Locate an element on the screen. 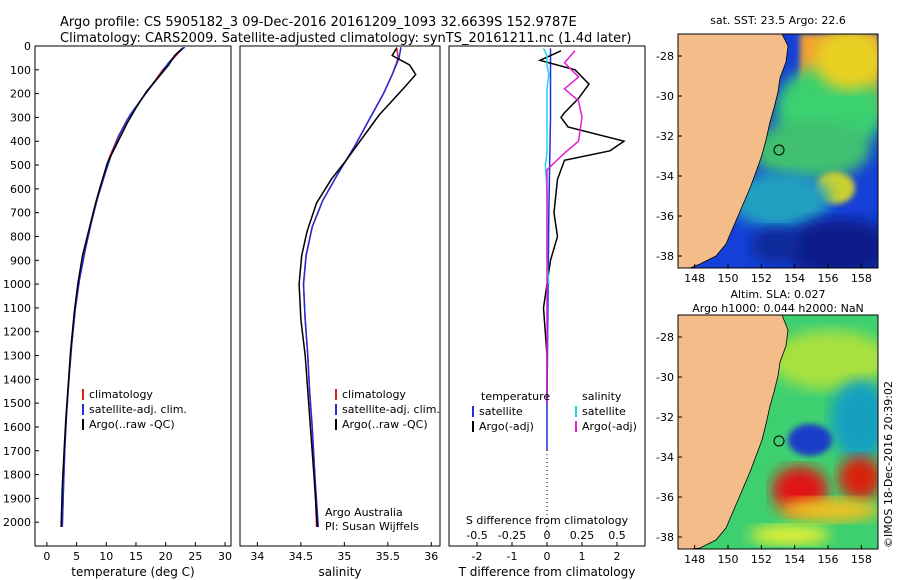  sst-map-xtick-label: 152 is located at coordinates (761, 278).